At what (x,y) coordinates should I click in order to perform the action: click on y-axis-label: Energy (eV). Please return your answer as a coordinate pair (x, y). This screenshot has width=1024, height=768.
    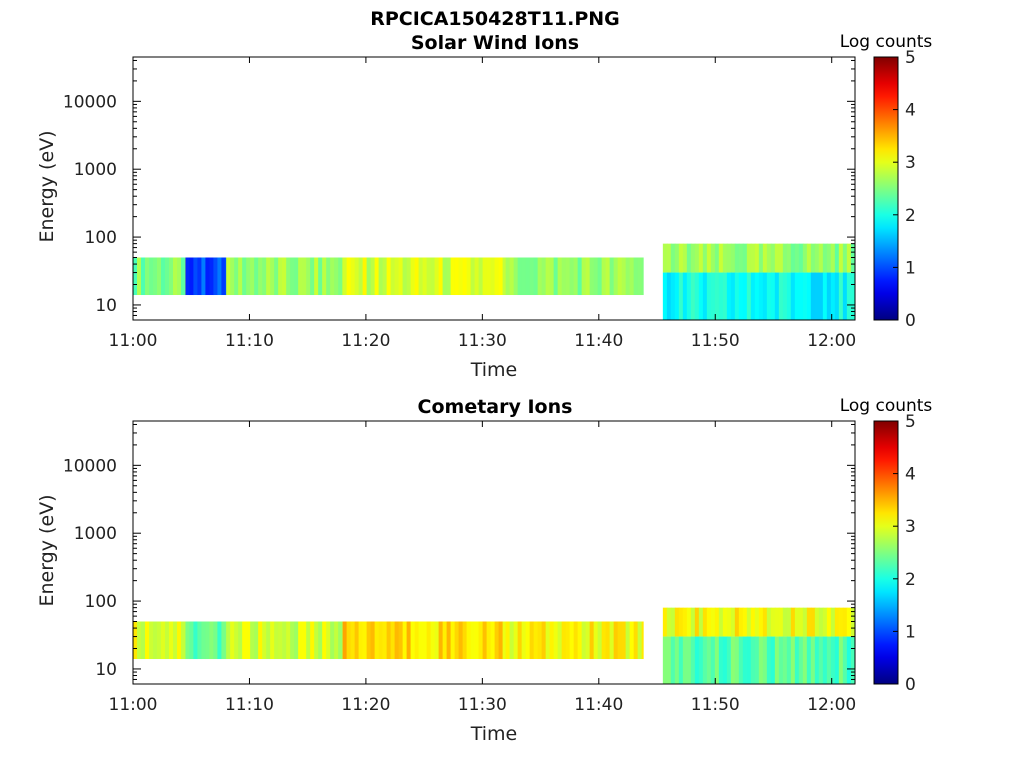
    Looking at the image, I should click on (47, 550).